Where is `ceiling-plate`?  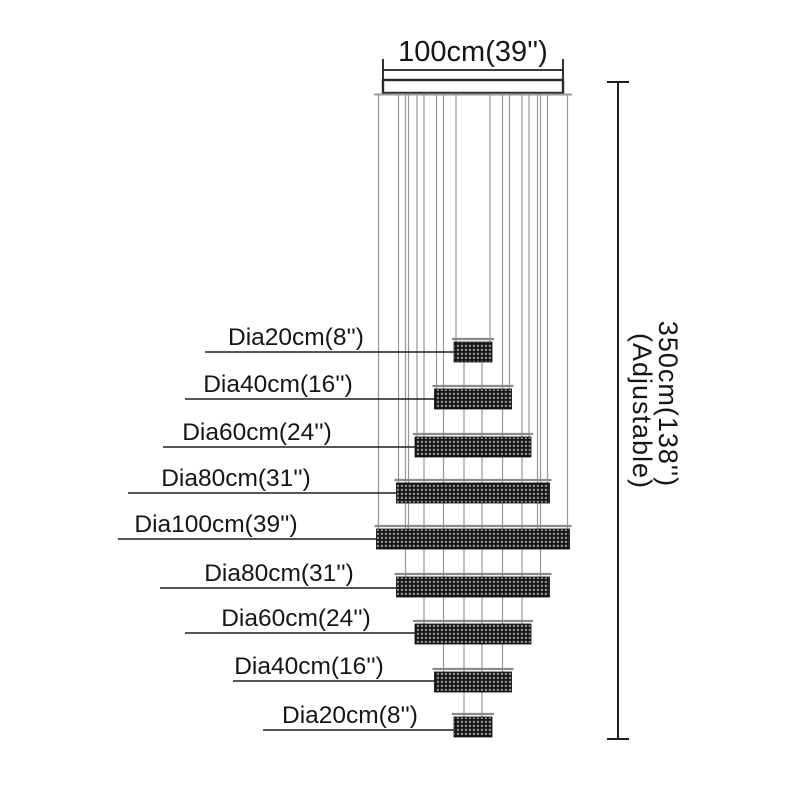
ceiling-plate is located at coordinates (473, 86).